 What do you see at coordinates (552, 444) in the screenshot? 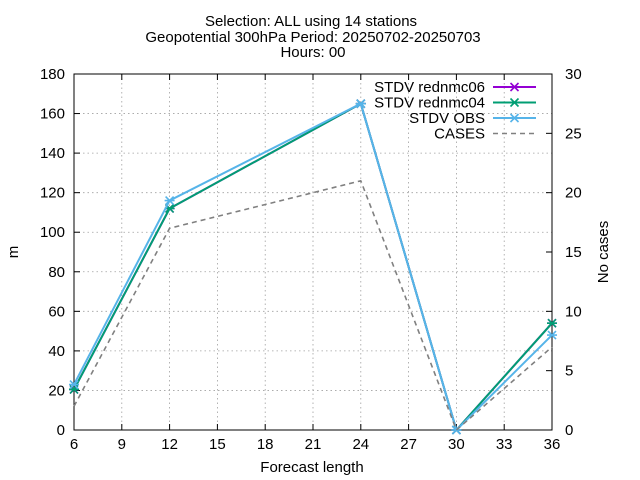
I see `x-tick-label: 36` at bounding box center [552, 444].